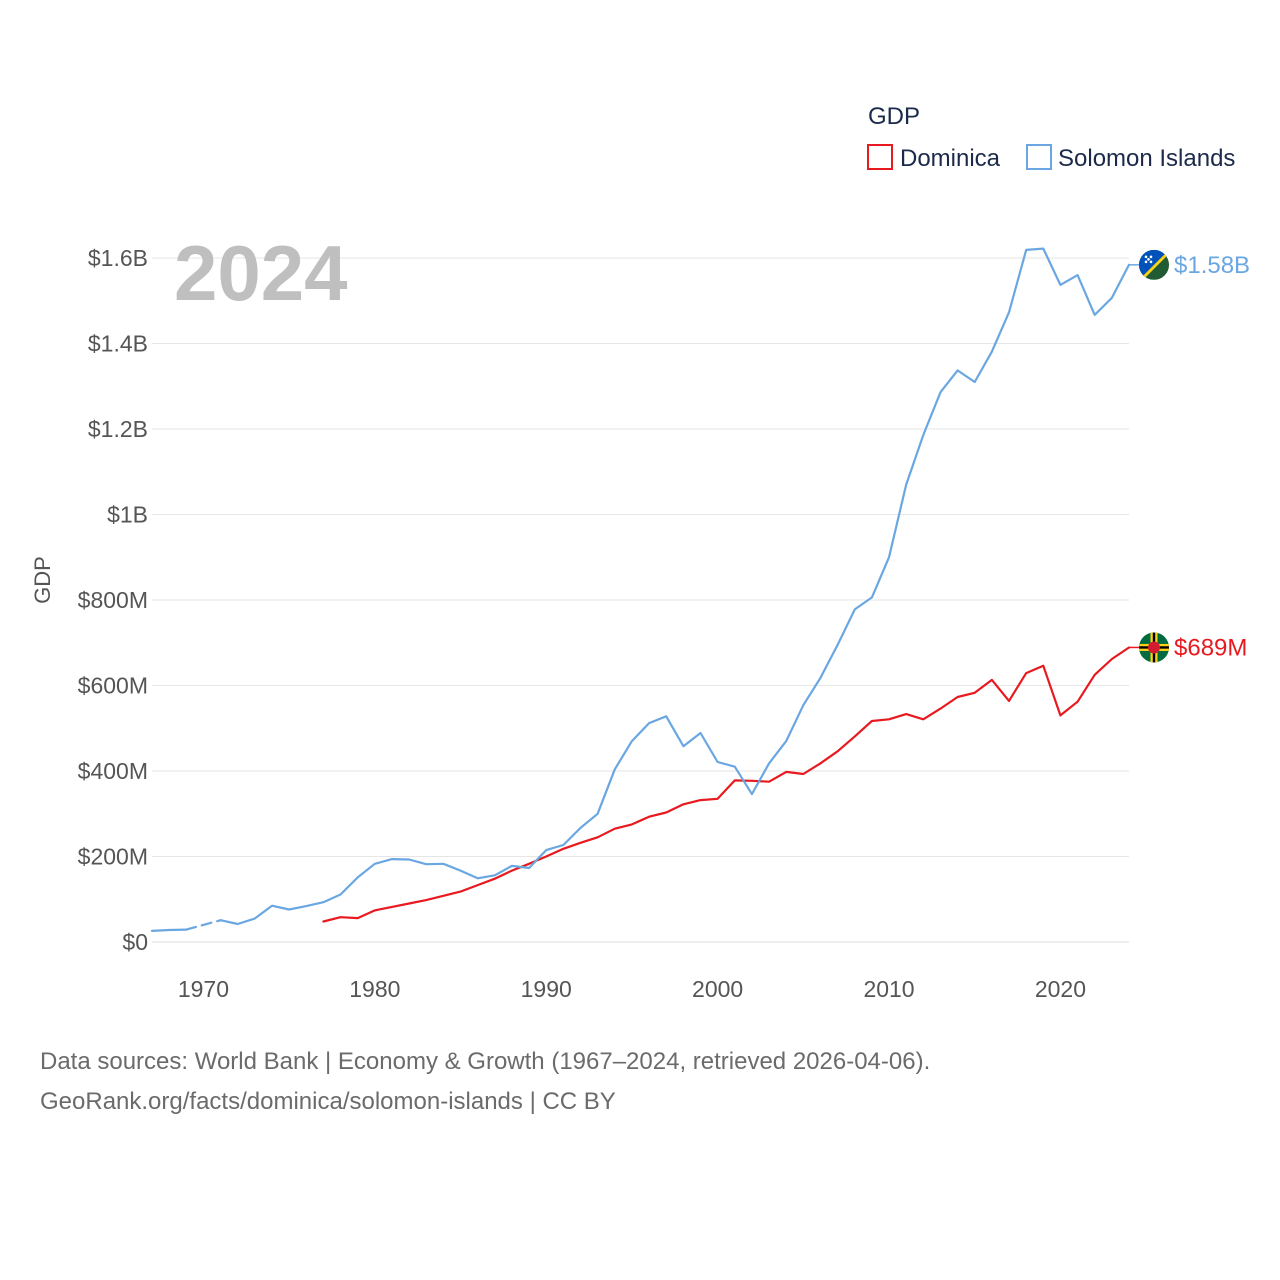  Describe the element at coordinates (118, 344) in the screenshot. I see `y-tick-label: $1.4B` at that location.